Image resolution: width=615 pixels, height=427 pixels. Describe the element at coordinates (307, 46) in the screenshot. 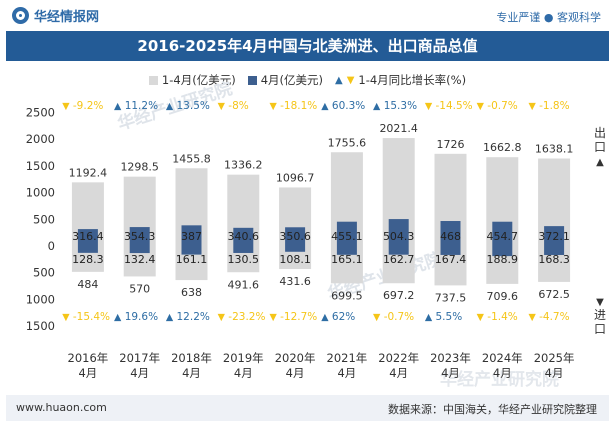

I see `chart-title: 2016-2025年4月中国与北美洲进、出口商品总值` at that location.